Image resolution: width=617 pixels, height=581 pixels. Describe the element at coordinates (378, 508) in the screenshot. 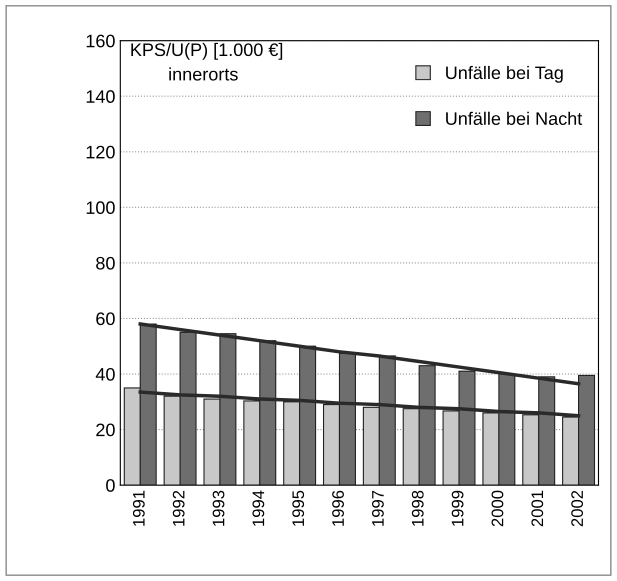

I see `x-tick-label: 1997` at that location.